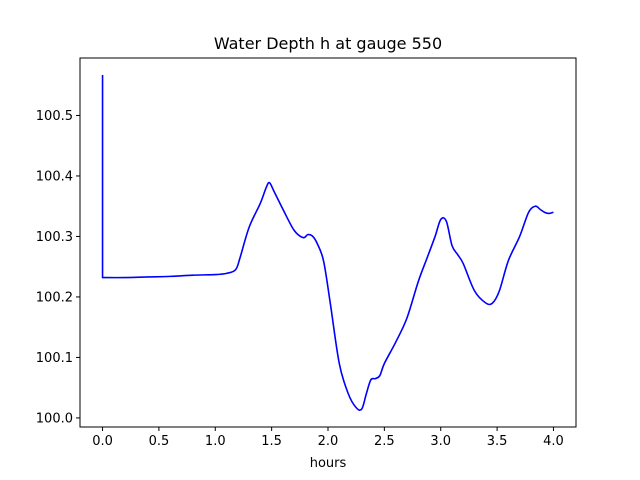 This screenshot has height=480, width=640. I want to click on y-tick-label: 100.2, so click(54, 297).